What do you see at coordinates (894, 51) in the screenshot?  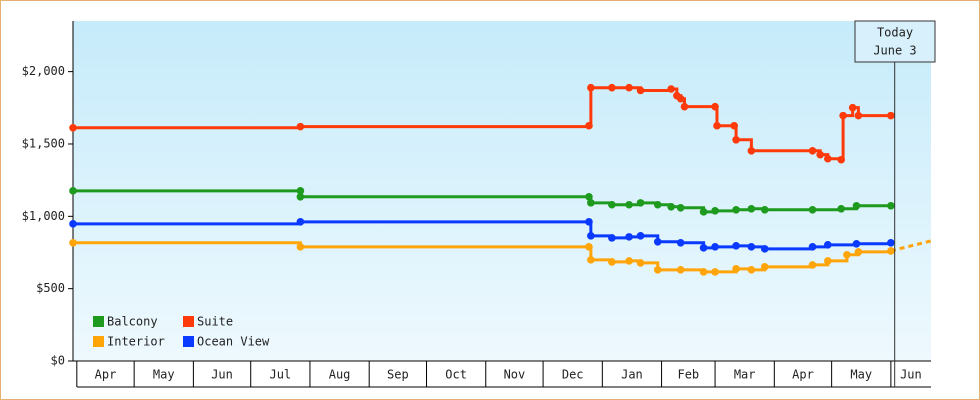 I see `today-date: June 3` at bounding box center [894, 51].